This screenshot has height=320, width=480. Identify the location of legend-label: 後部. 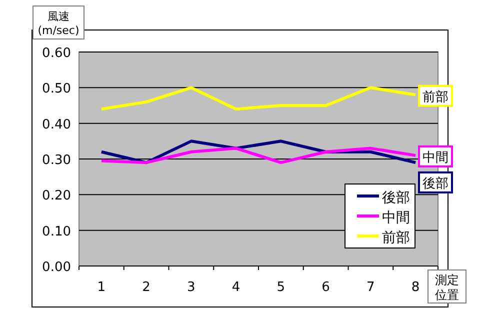
(396, 198).